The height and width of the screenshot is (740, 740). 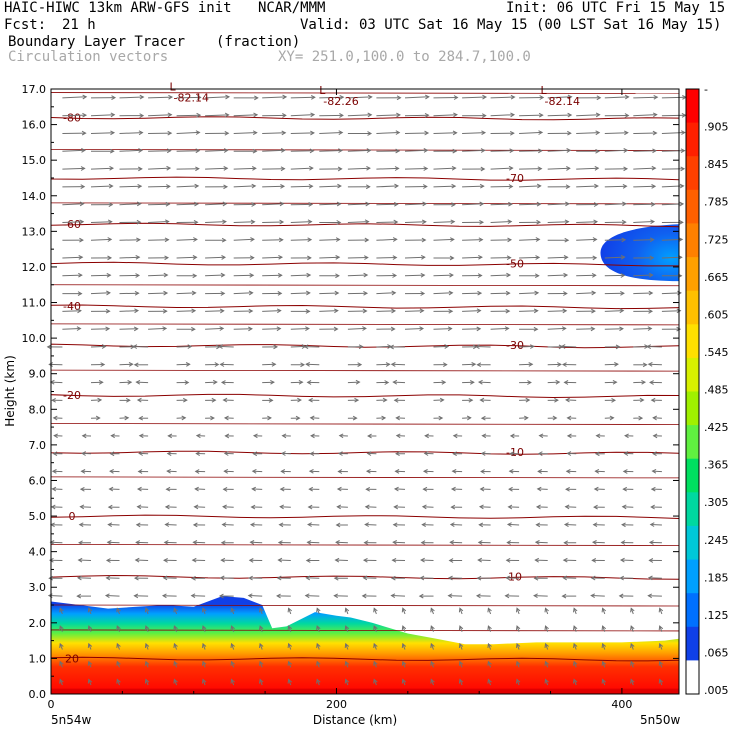 What do you see at coordinates (716, 127) in the screenshot?
I see `colorbar-label: .905` at bounding box center [716, 127].